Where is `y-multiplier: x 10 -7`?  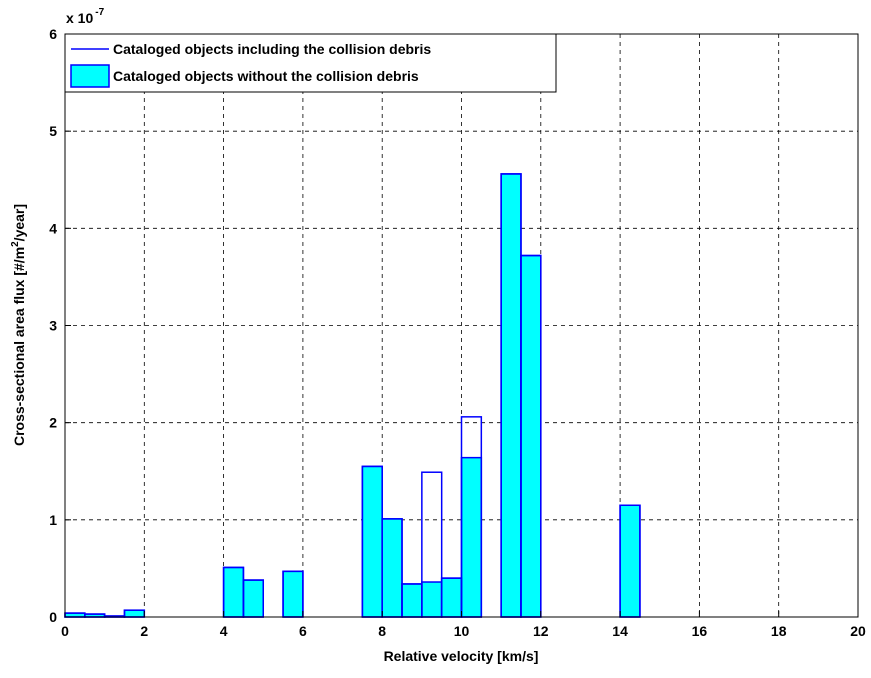 y-multiplier: x 10 -7 is located at coordinates (85, 16).